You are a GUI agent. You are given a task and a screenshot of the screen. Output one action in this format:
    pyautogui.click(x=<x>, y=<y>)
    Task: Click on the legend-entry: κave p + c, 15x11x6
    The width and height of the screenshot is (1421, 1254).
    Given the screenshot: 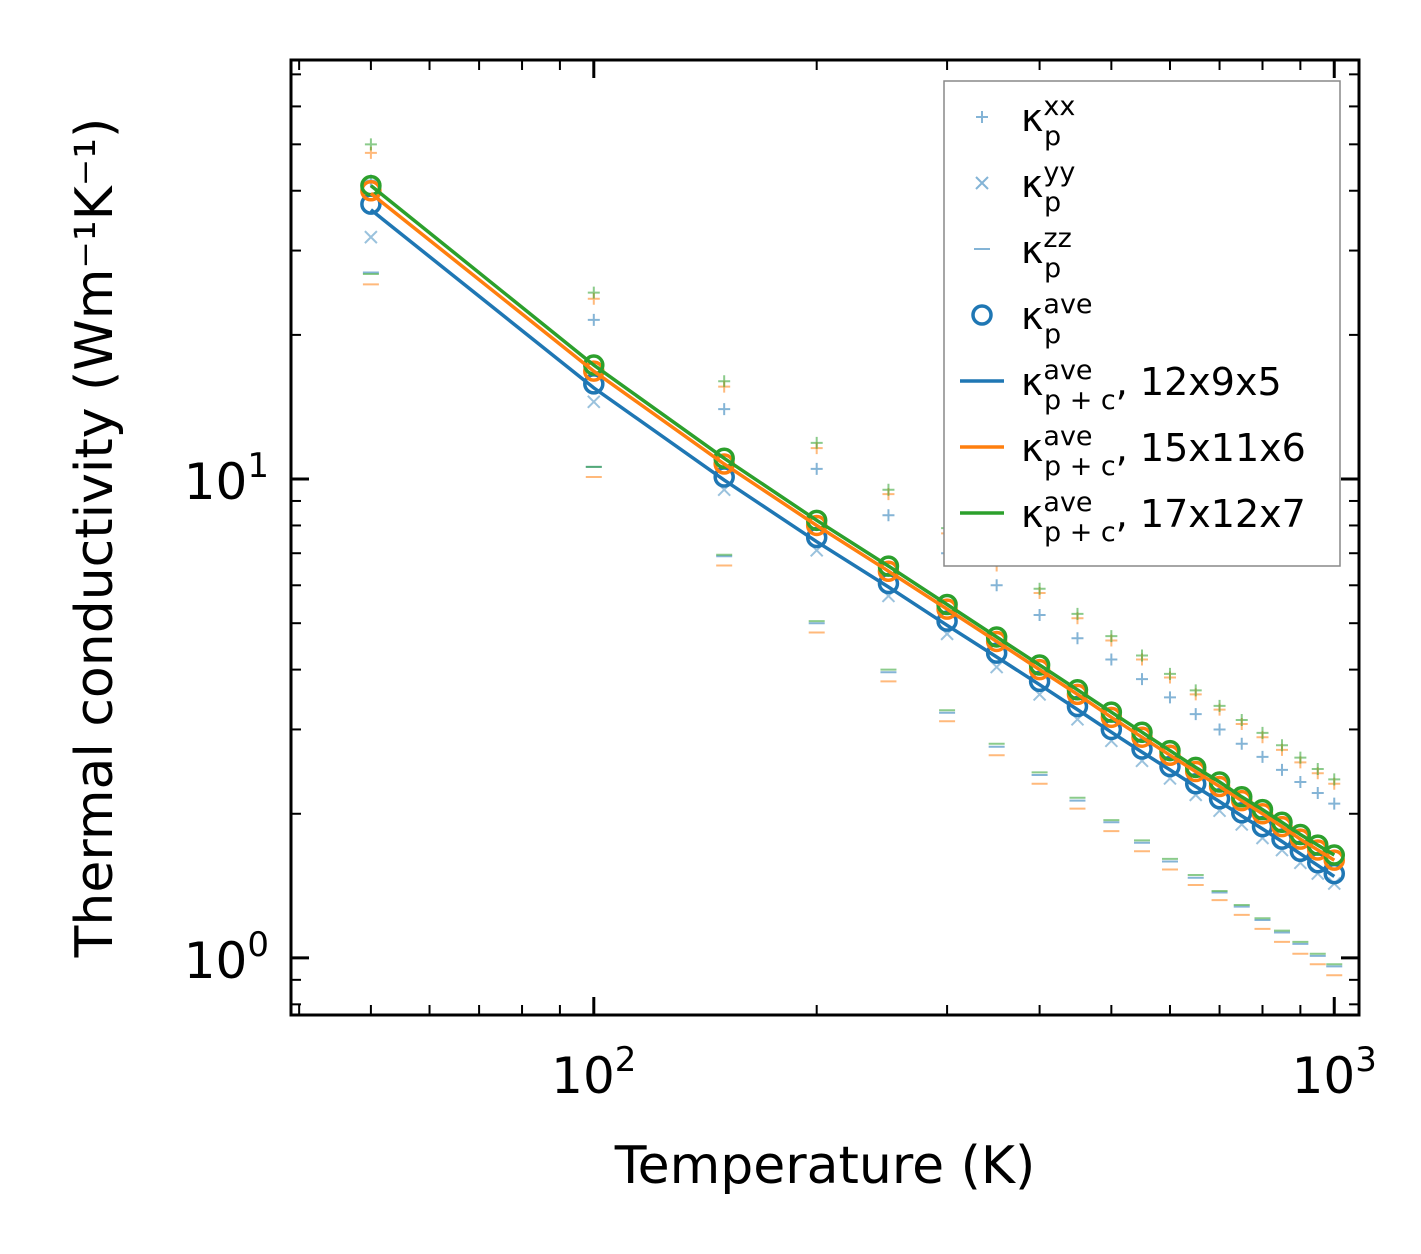 What is the action you would take?
    pyautogui.click(x=1133, y=451)
    